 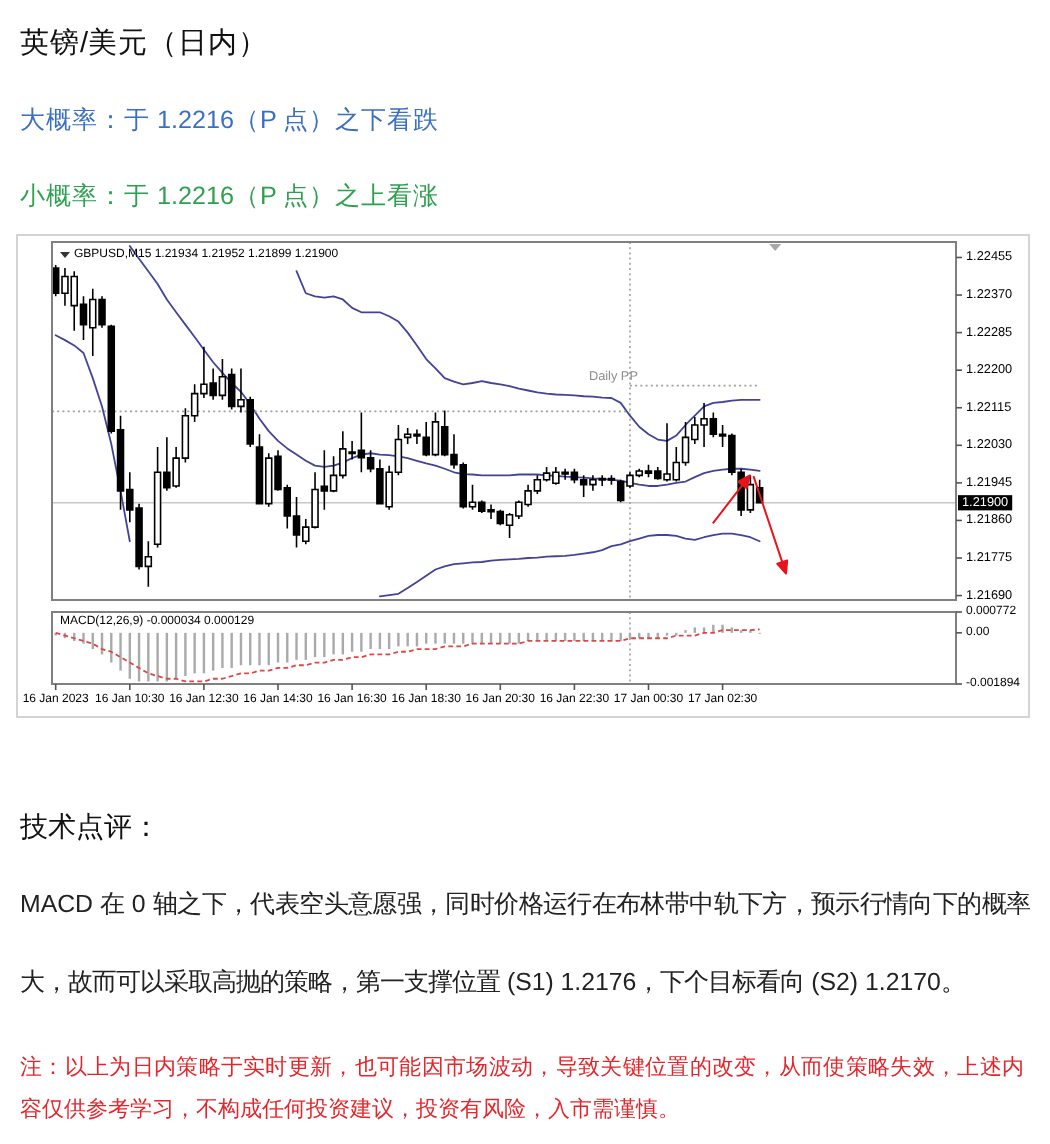 What do you see at coordinates (144, 44) in the screenshot?
I see `chart-title: 英镑/美元（日内）` at bounding box center [144, 44].